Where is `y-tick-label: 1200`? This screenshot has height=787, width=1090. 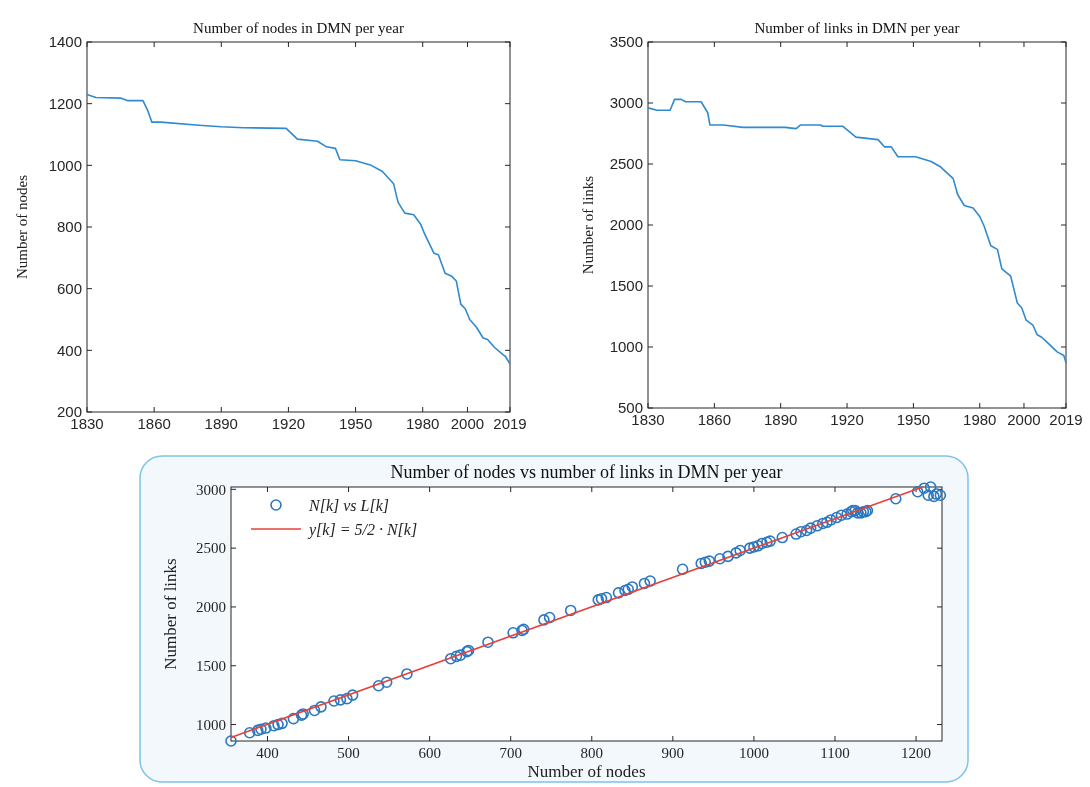 y-tick-label: 1200 is located at coordinates (65, 103).